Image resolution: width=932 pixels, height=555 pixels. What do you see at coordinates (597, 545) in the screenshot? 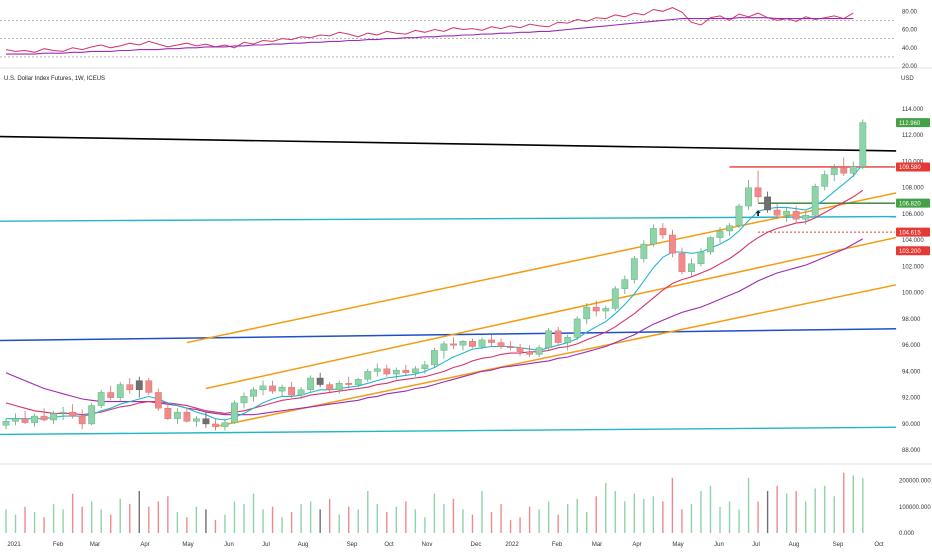
I see `x-tick-label: Mar` at bounding box center [597, 545].